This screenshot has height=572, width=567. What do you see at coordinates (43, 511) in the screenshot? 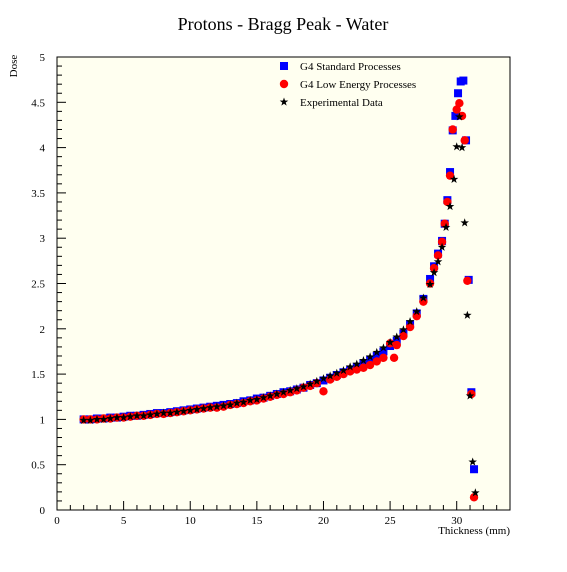
I see `y-tick-label: 0` at bounding box center [43, 511].